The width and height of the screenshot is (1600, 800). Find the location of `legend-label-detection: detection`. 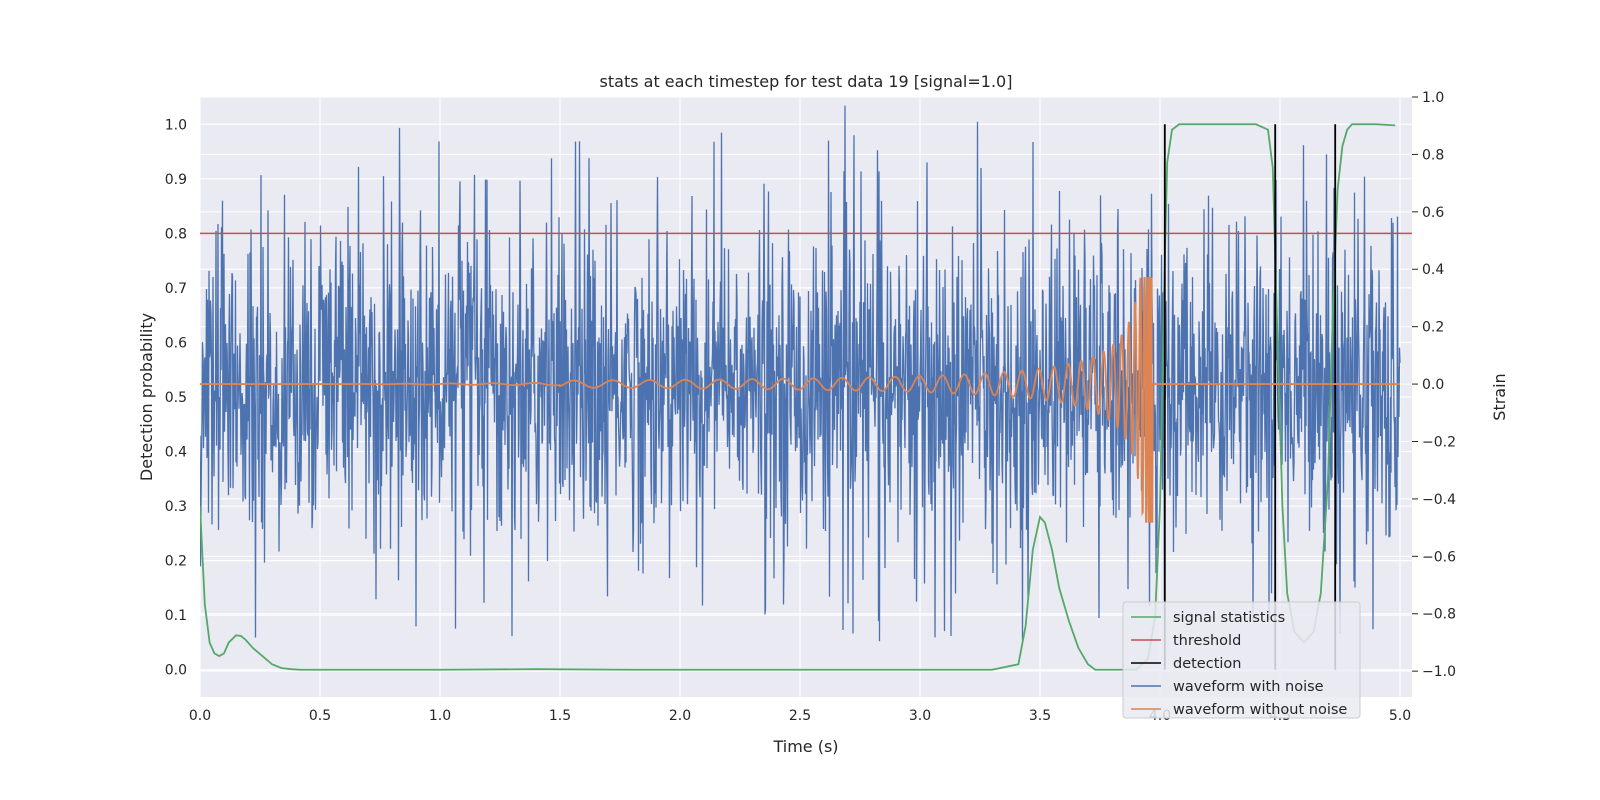

legend-label-detection: detection is located at coordinates (1207, 664).